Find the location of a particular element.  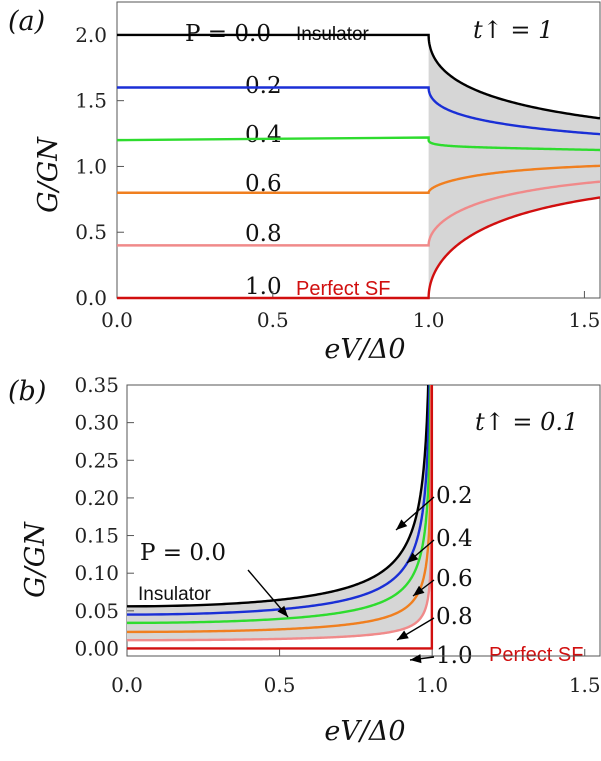

panel-a-sf-text: Perfect SF is located at coordinates (343, 289).